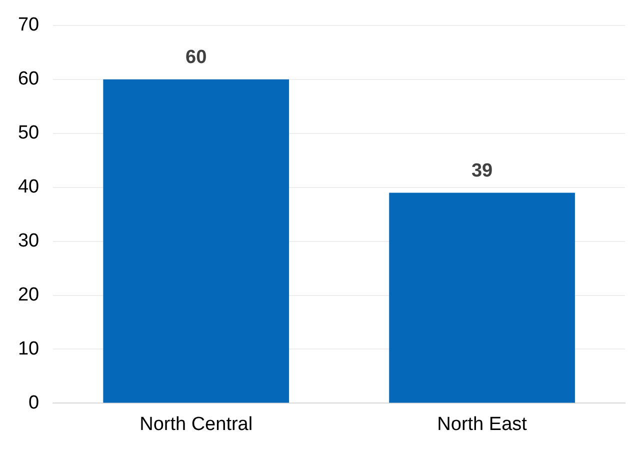 This screenshot has width=633, height=450. Describe the element at coordinates (29, 187) in the screenshot. I see `y-tick-label: 40` at that location.